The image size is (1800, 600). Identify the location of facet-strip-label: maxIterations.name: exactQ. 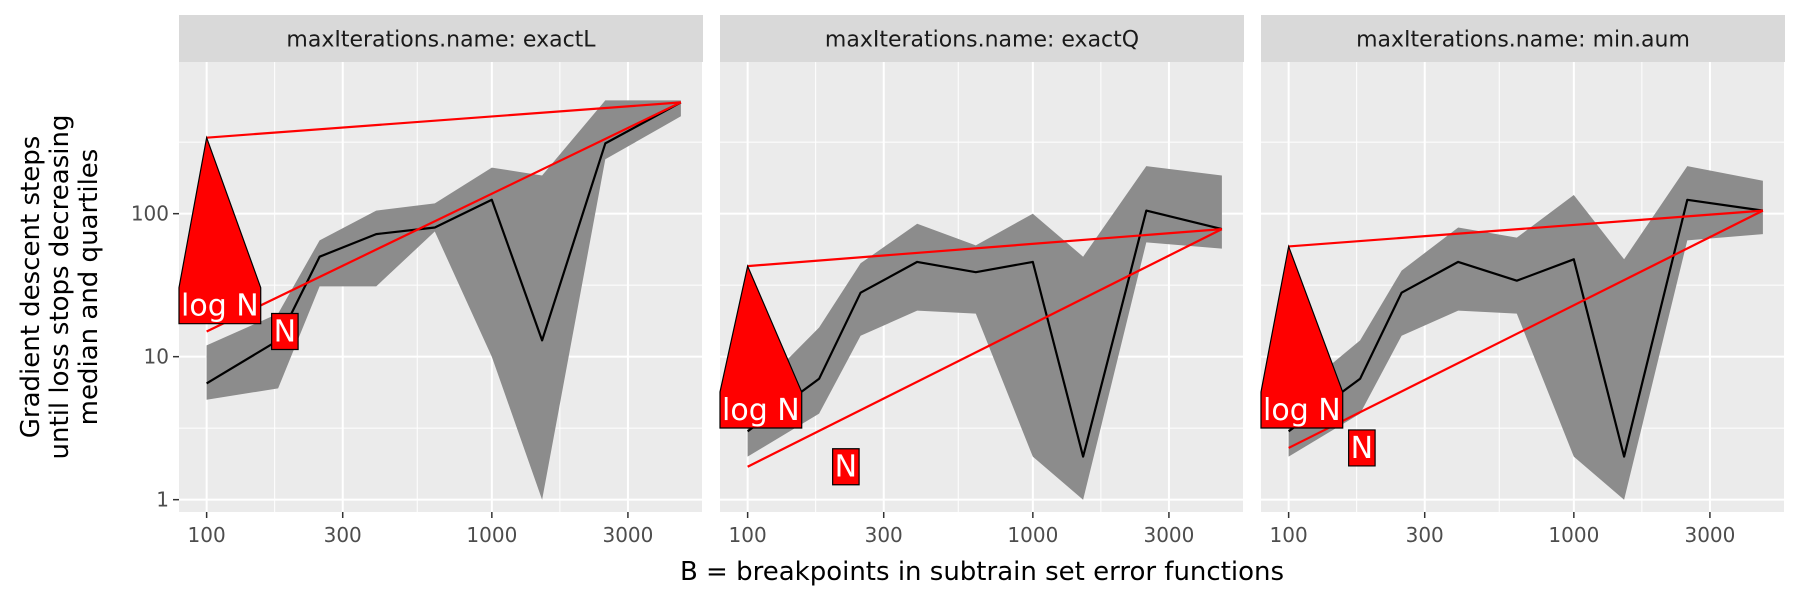
(982, 40).